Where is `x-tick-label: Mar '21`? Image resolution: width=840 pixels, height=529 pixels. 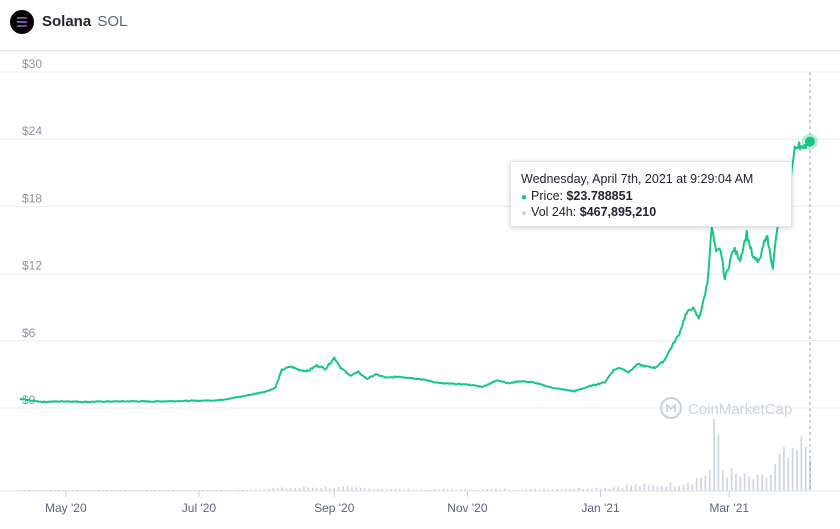 x-tick-label: Mar '21 is located at coordinates (729, 508).